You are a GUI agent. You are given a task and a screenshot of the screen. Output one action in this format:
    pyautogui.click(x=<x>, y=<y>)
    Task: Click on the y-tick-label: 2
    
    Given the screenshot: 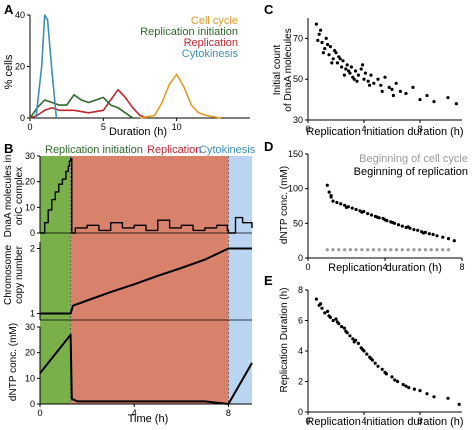 What is the action you would take?
    pyautogui.click(x=32, y=249)
    